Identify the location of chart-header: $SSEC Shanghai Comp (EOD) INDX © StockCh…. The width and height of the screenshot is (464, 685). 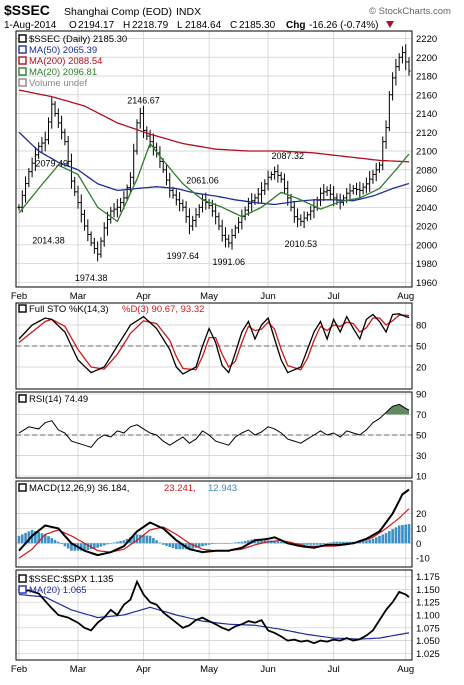
(227, 16).